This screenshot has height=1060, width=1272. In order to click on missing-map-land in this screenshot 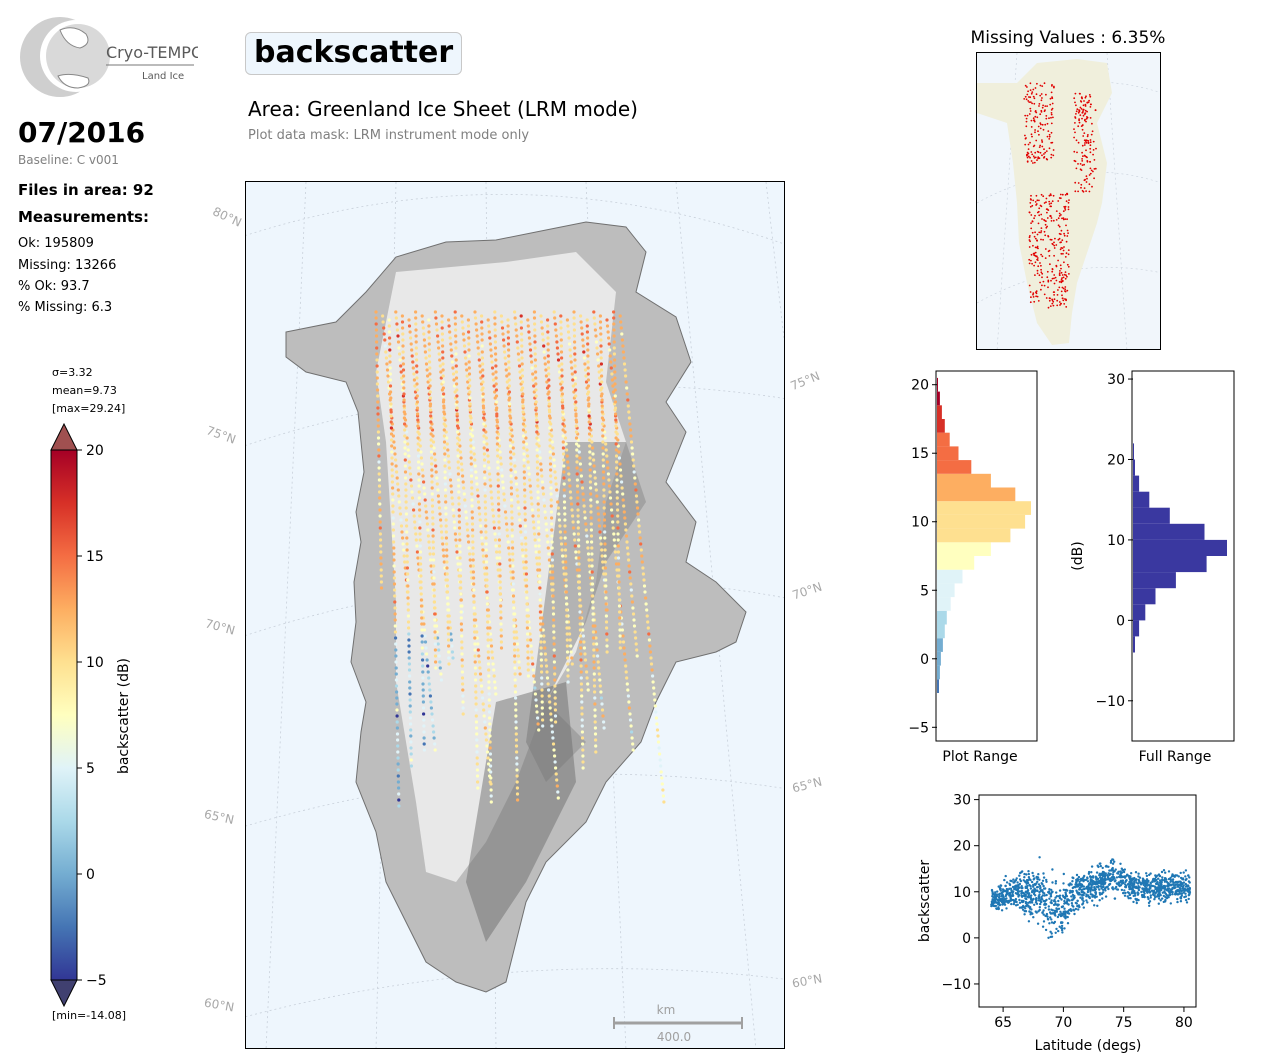, I will do `click(1044, 202)`.